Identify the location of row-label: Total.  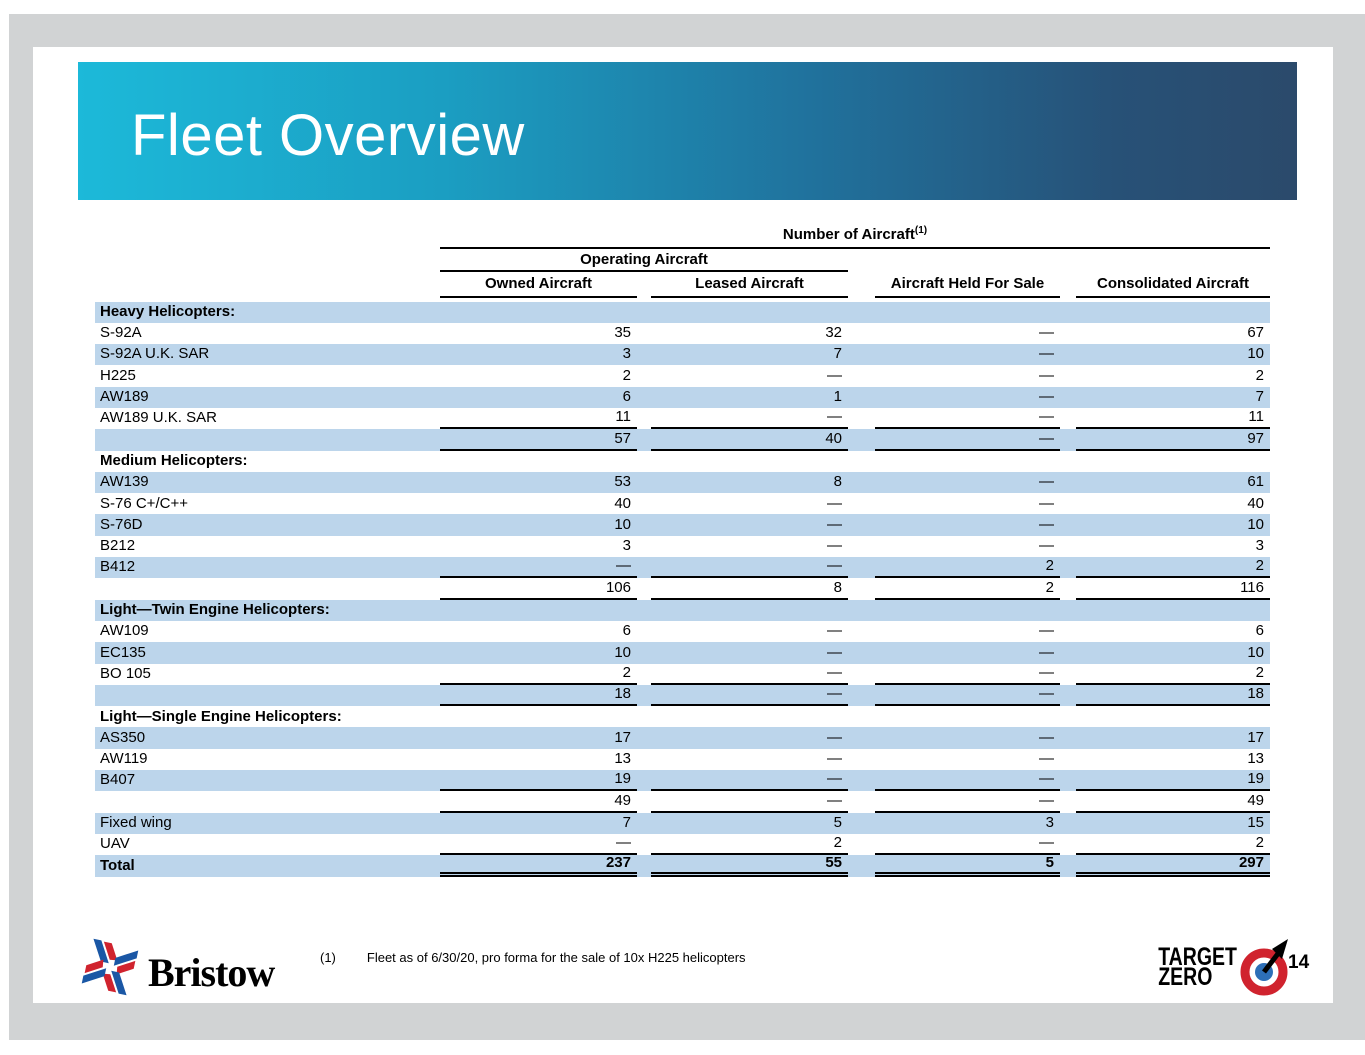
(117, 865).